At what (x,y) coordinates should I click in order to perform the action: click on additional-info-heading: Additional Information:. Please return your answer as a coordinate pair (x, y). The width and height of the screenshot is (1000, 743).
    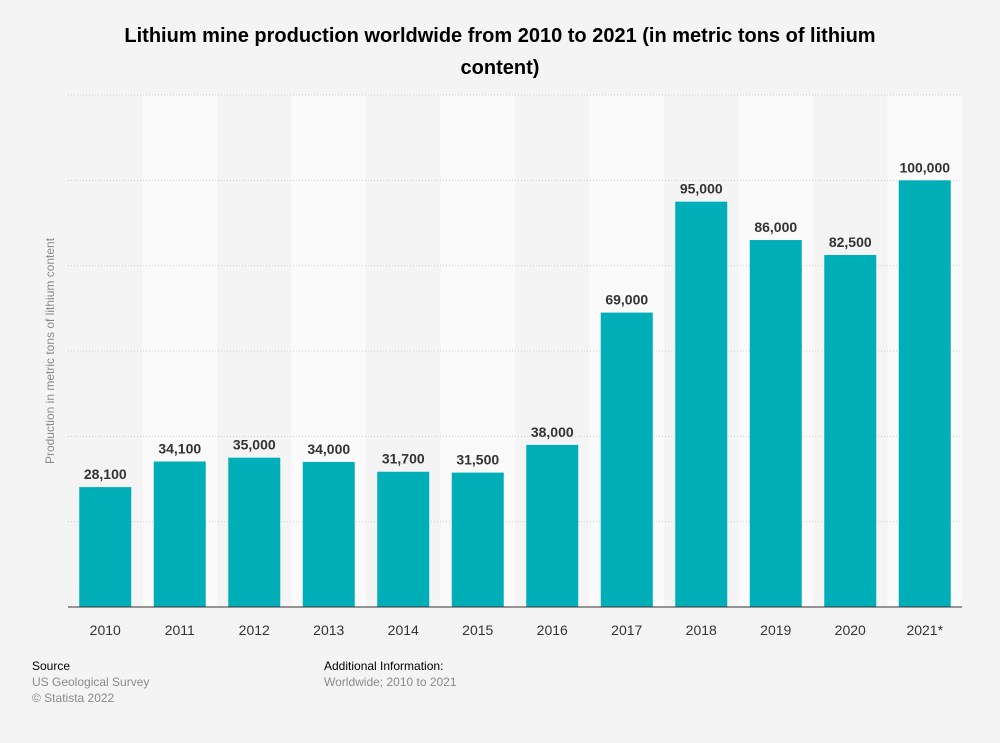
    Looking at the image, I should click on (384, 666).